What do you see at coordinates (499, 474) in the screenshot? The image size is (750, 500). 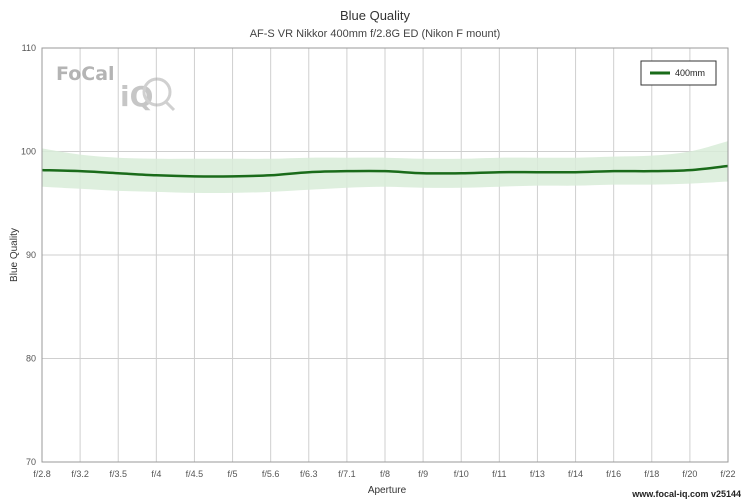 I see `x-tick-label: f/11` at bounding box center [499, 474].